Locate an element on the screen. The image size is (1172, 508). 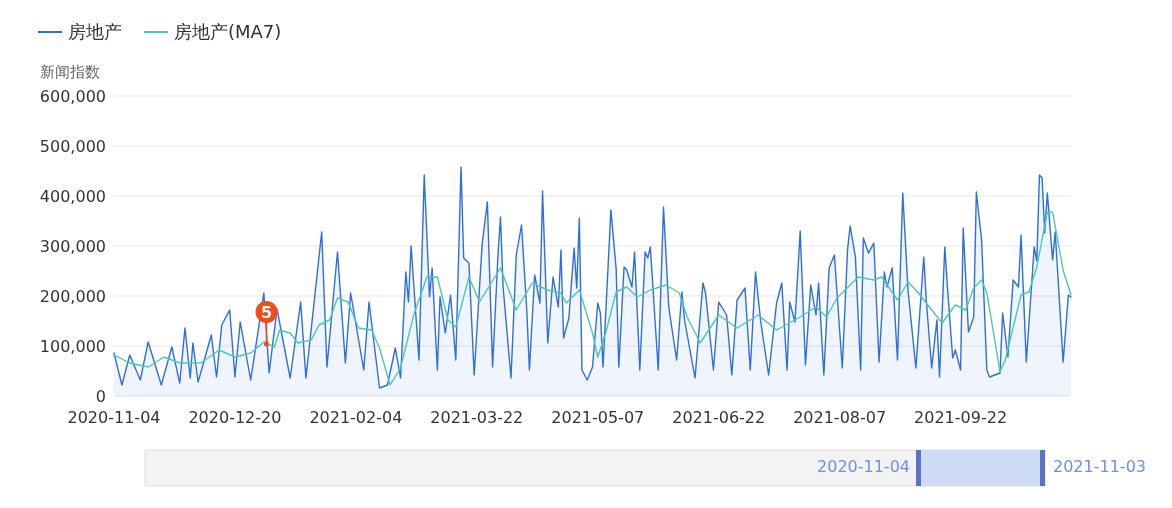
x-tick-label: 2021-05-07 is located at coordinates (598, 417).